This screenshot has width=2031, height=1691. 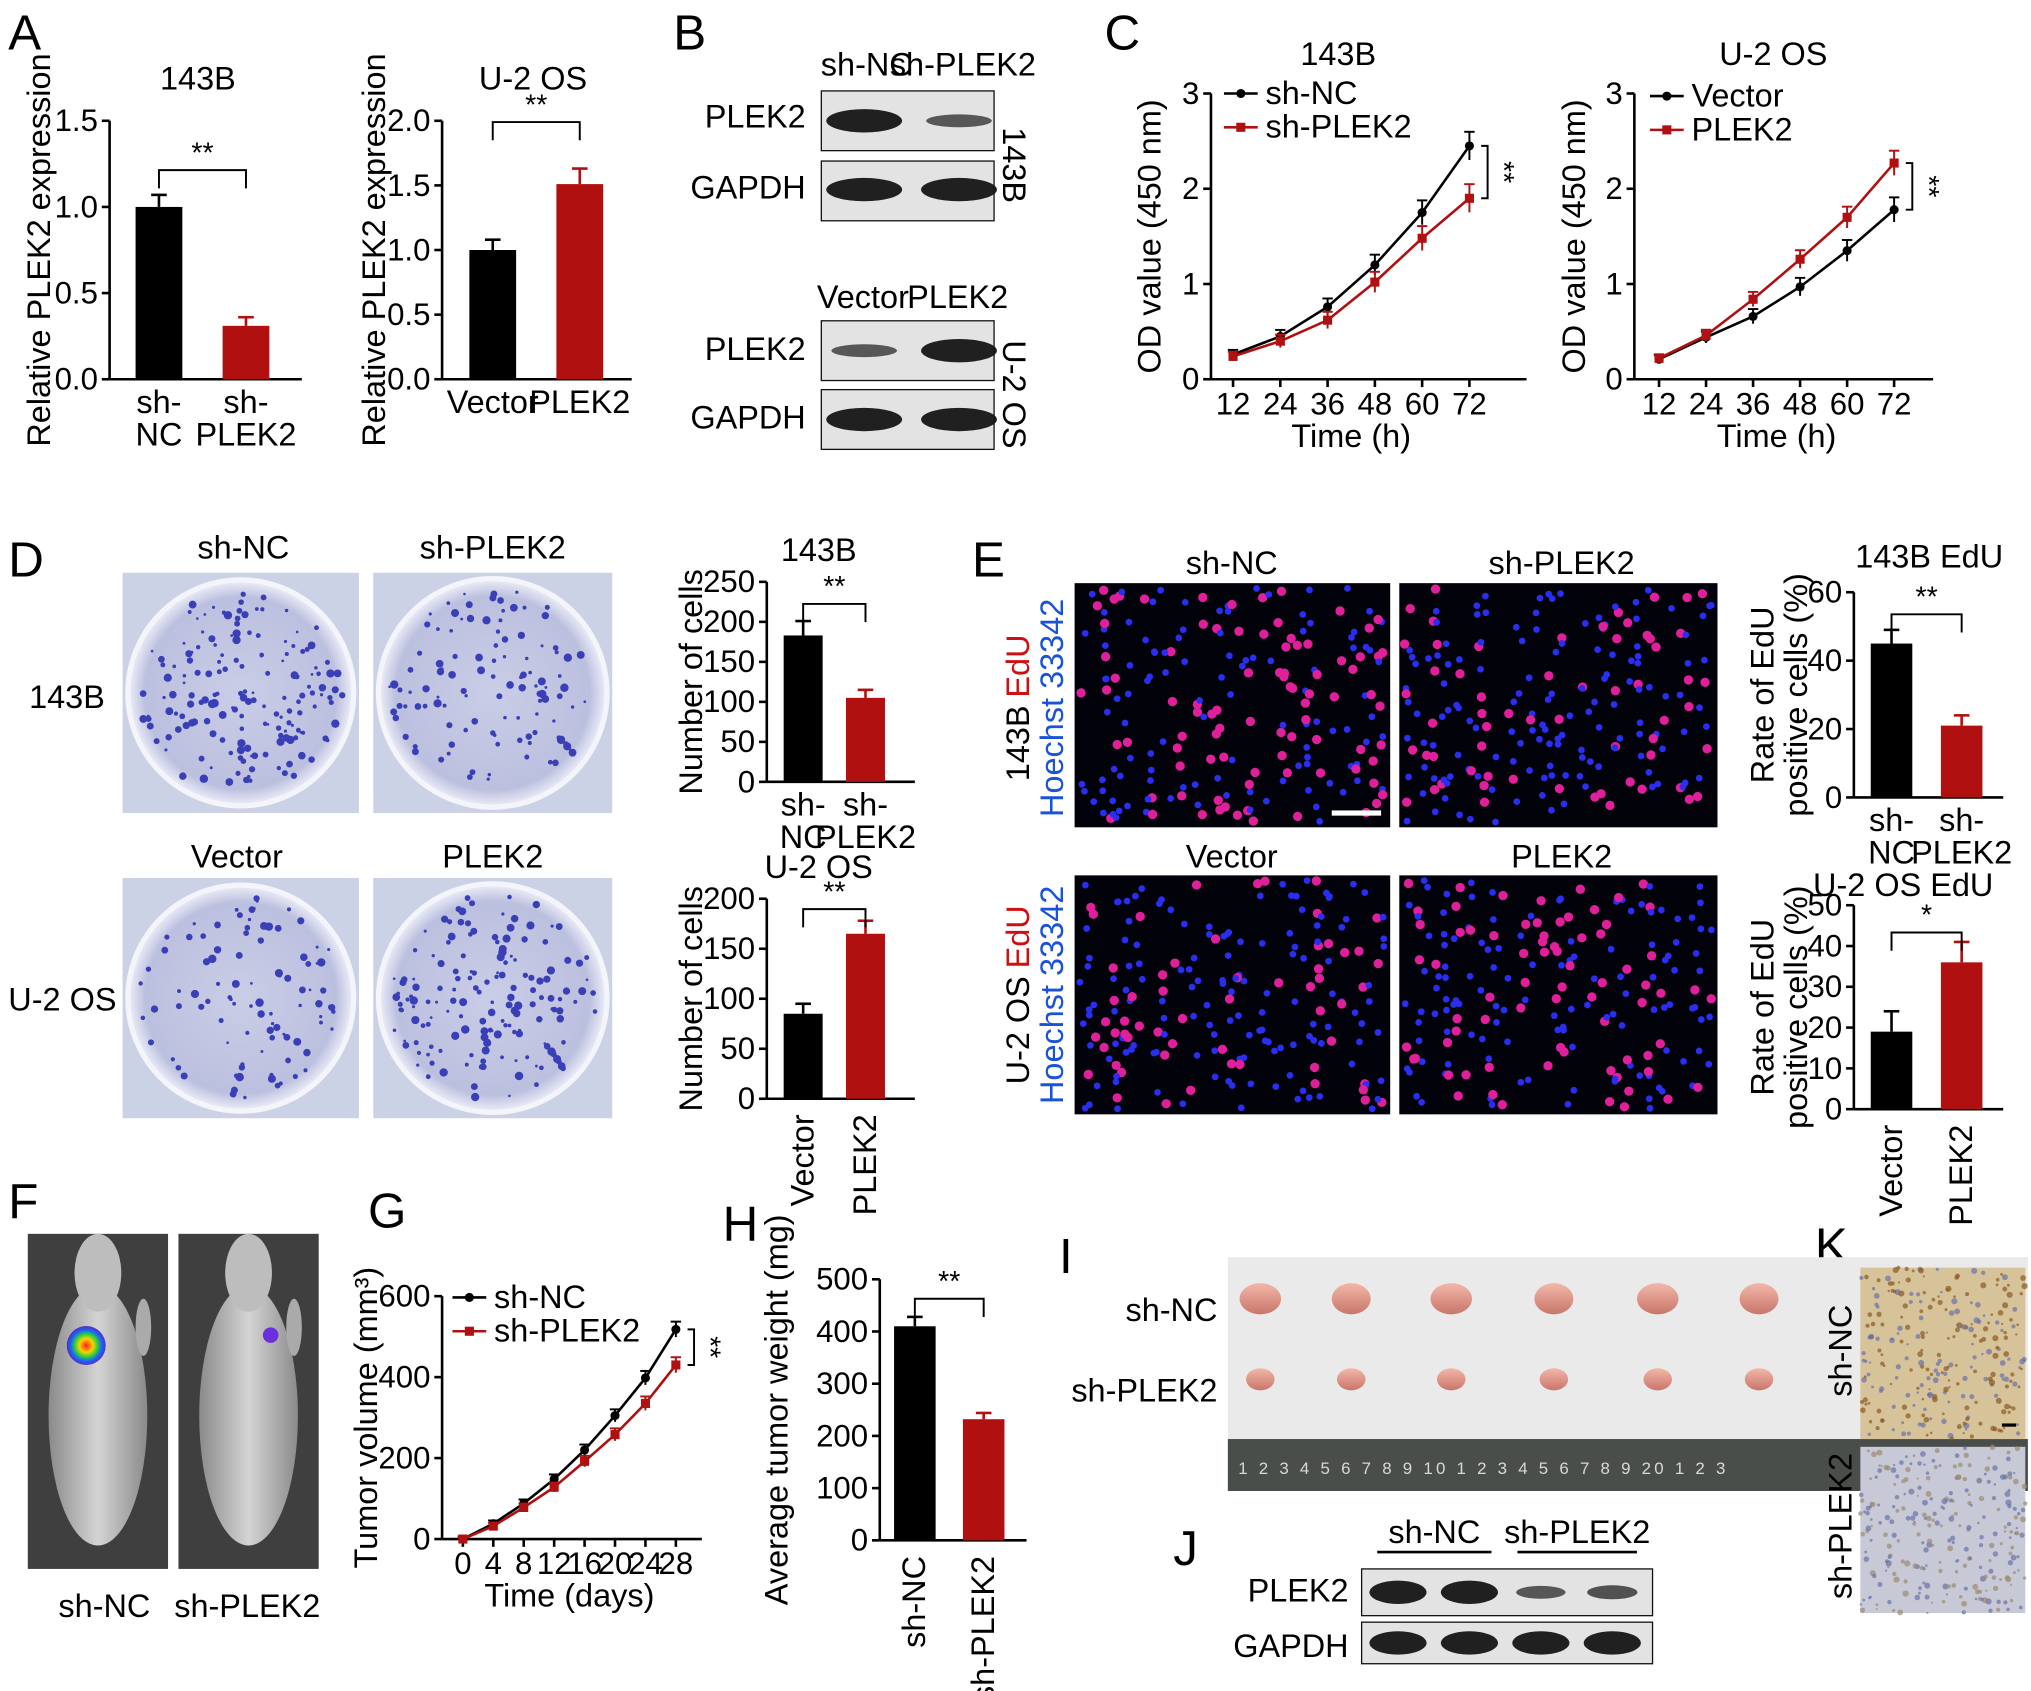 What do you see at coordinates (1777, 436) in the screenshot?
I see `x-axis-label: Time (h)` at bounding box center [1777, 436].